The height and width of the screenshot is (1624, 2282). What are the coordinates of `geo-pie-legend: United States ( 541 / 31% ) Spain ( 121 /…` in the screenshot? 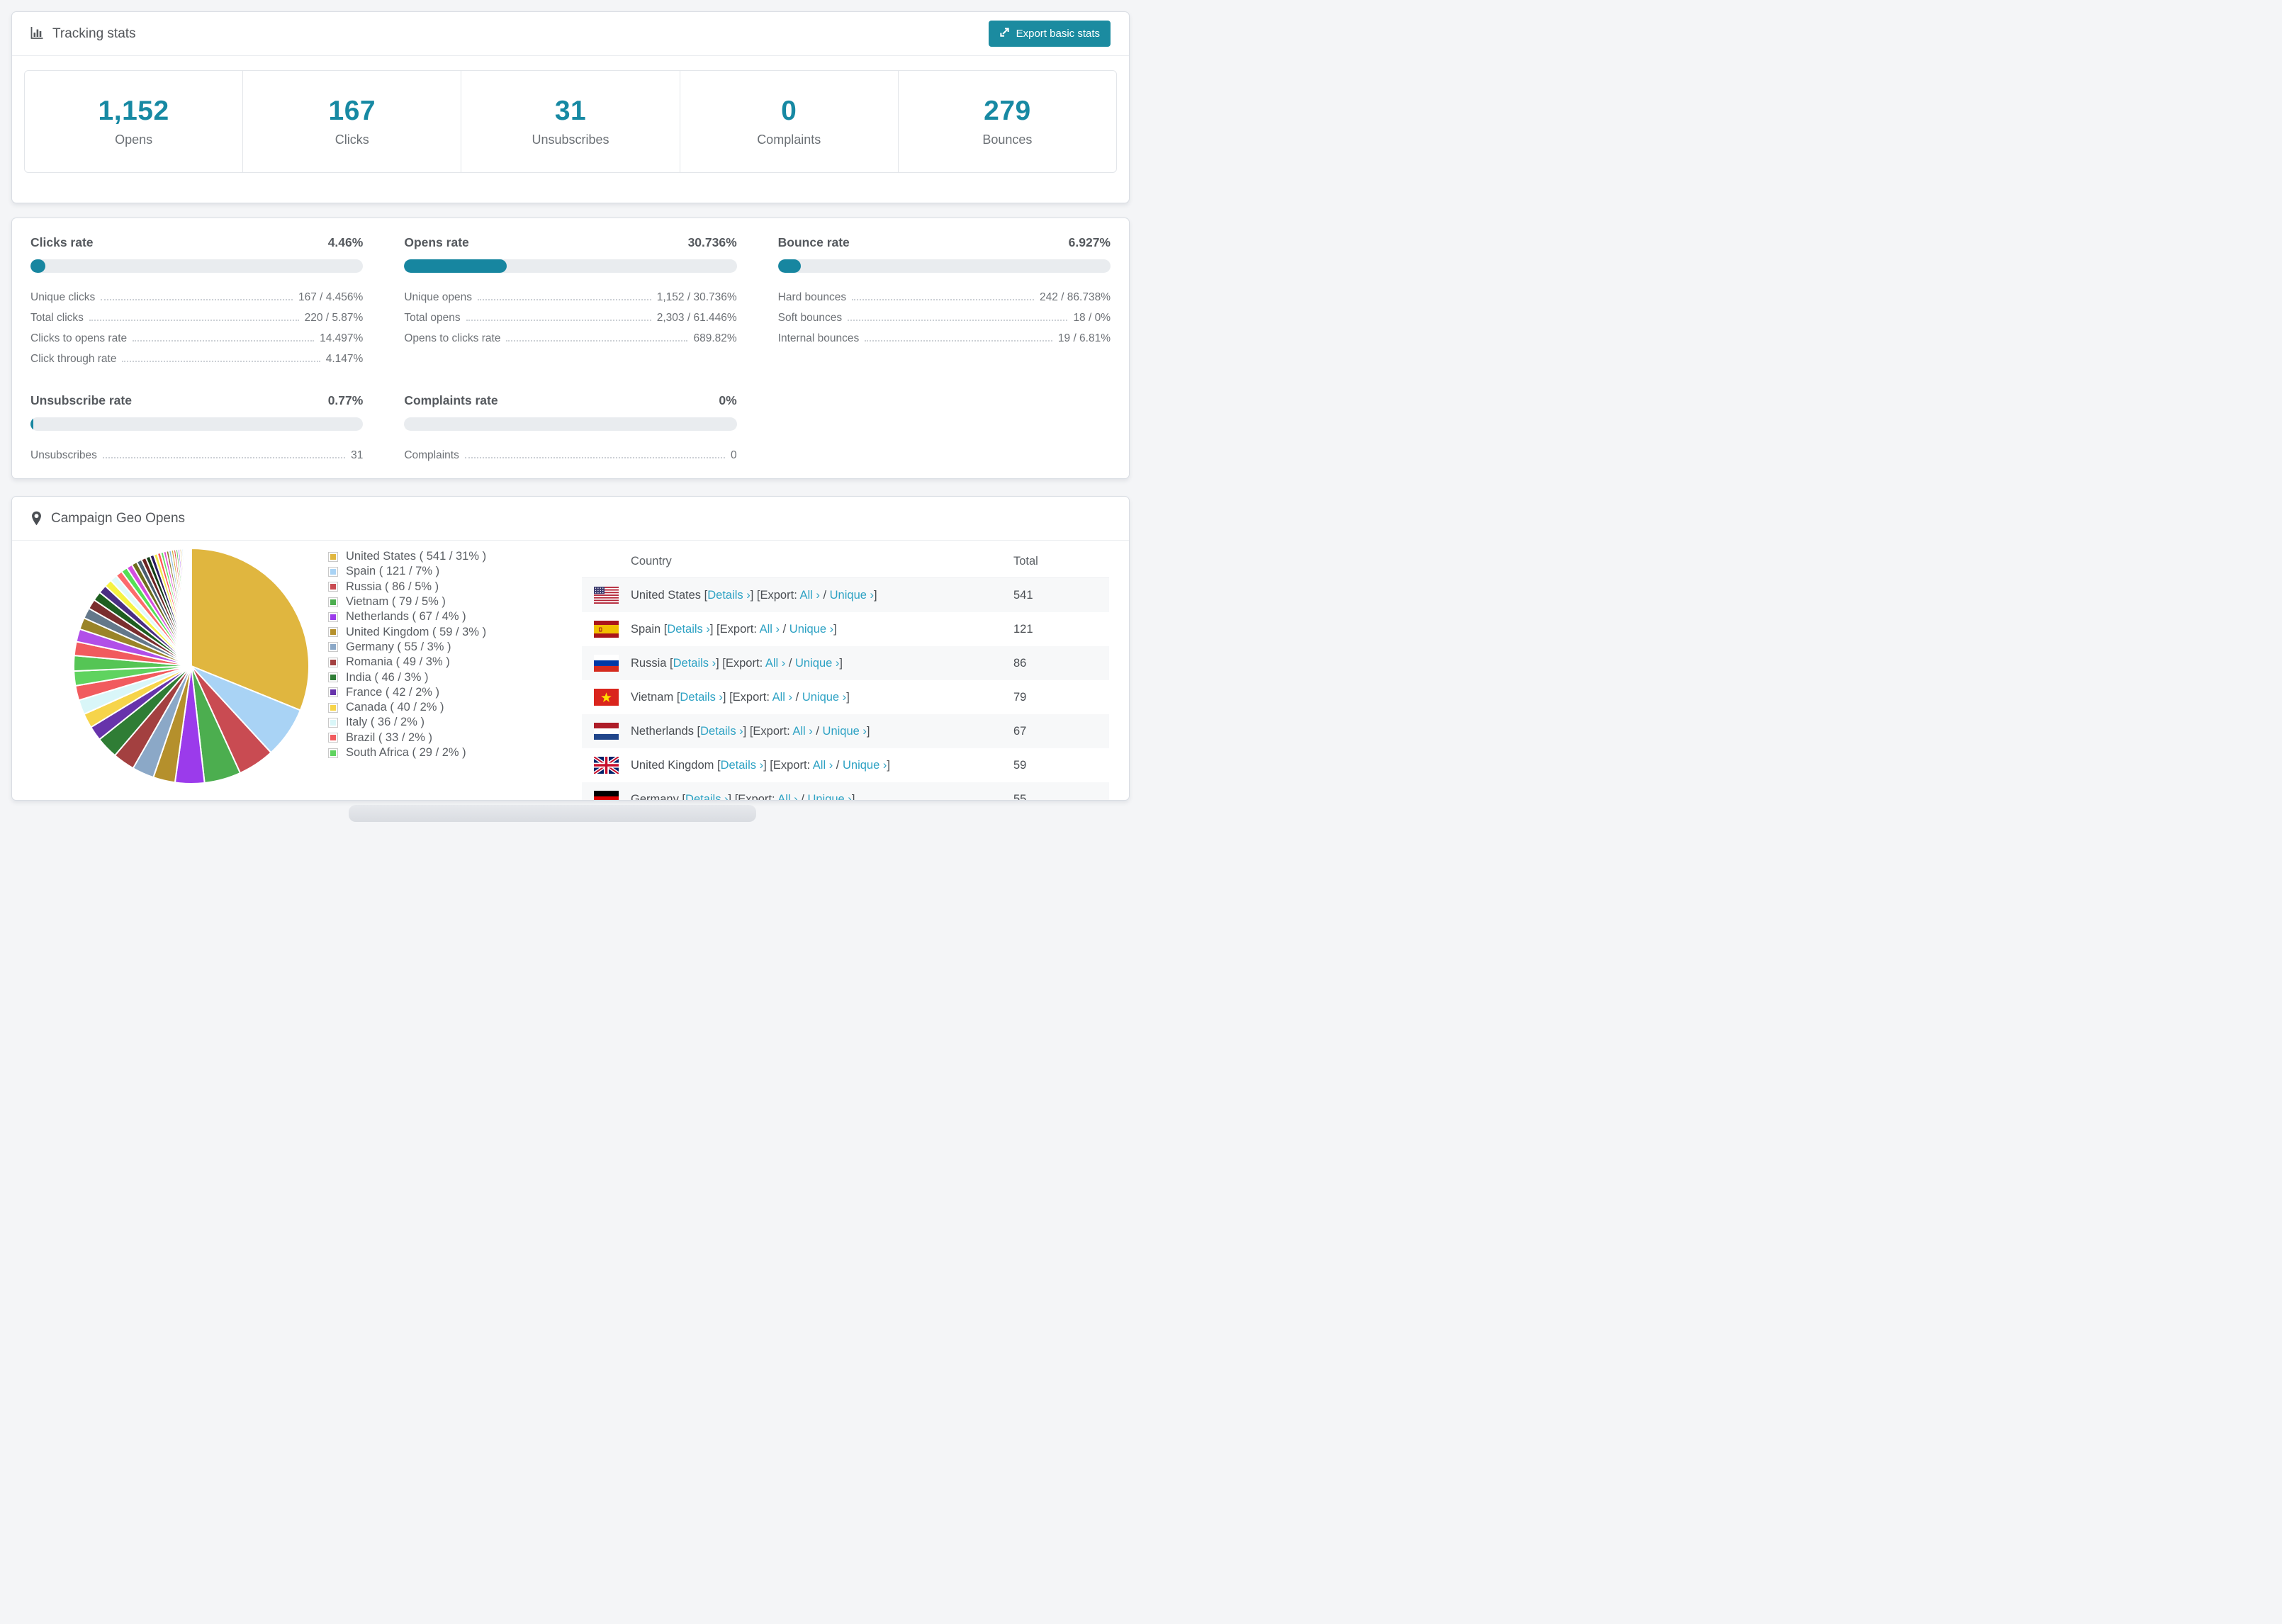 It's located at (407, 655).